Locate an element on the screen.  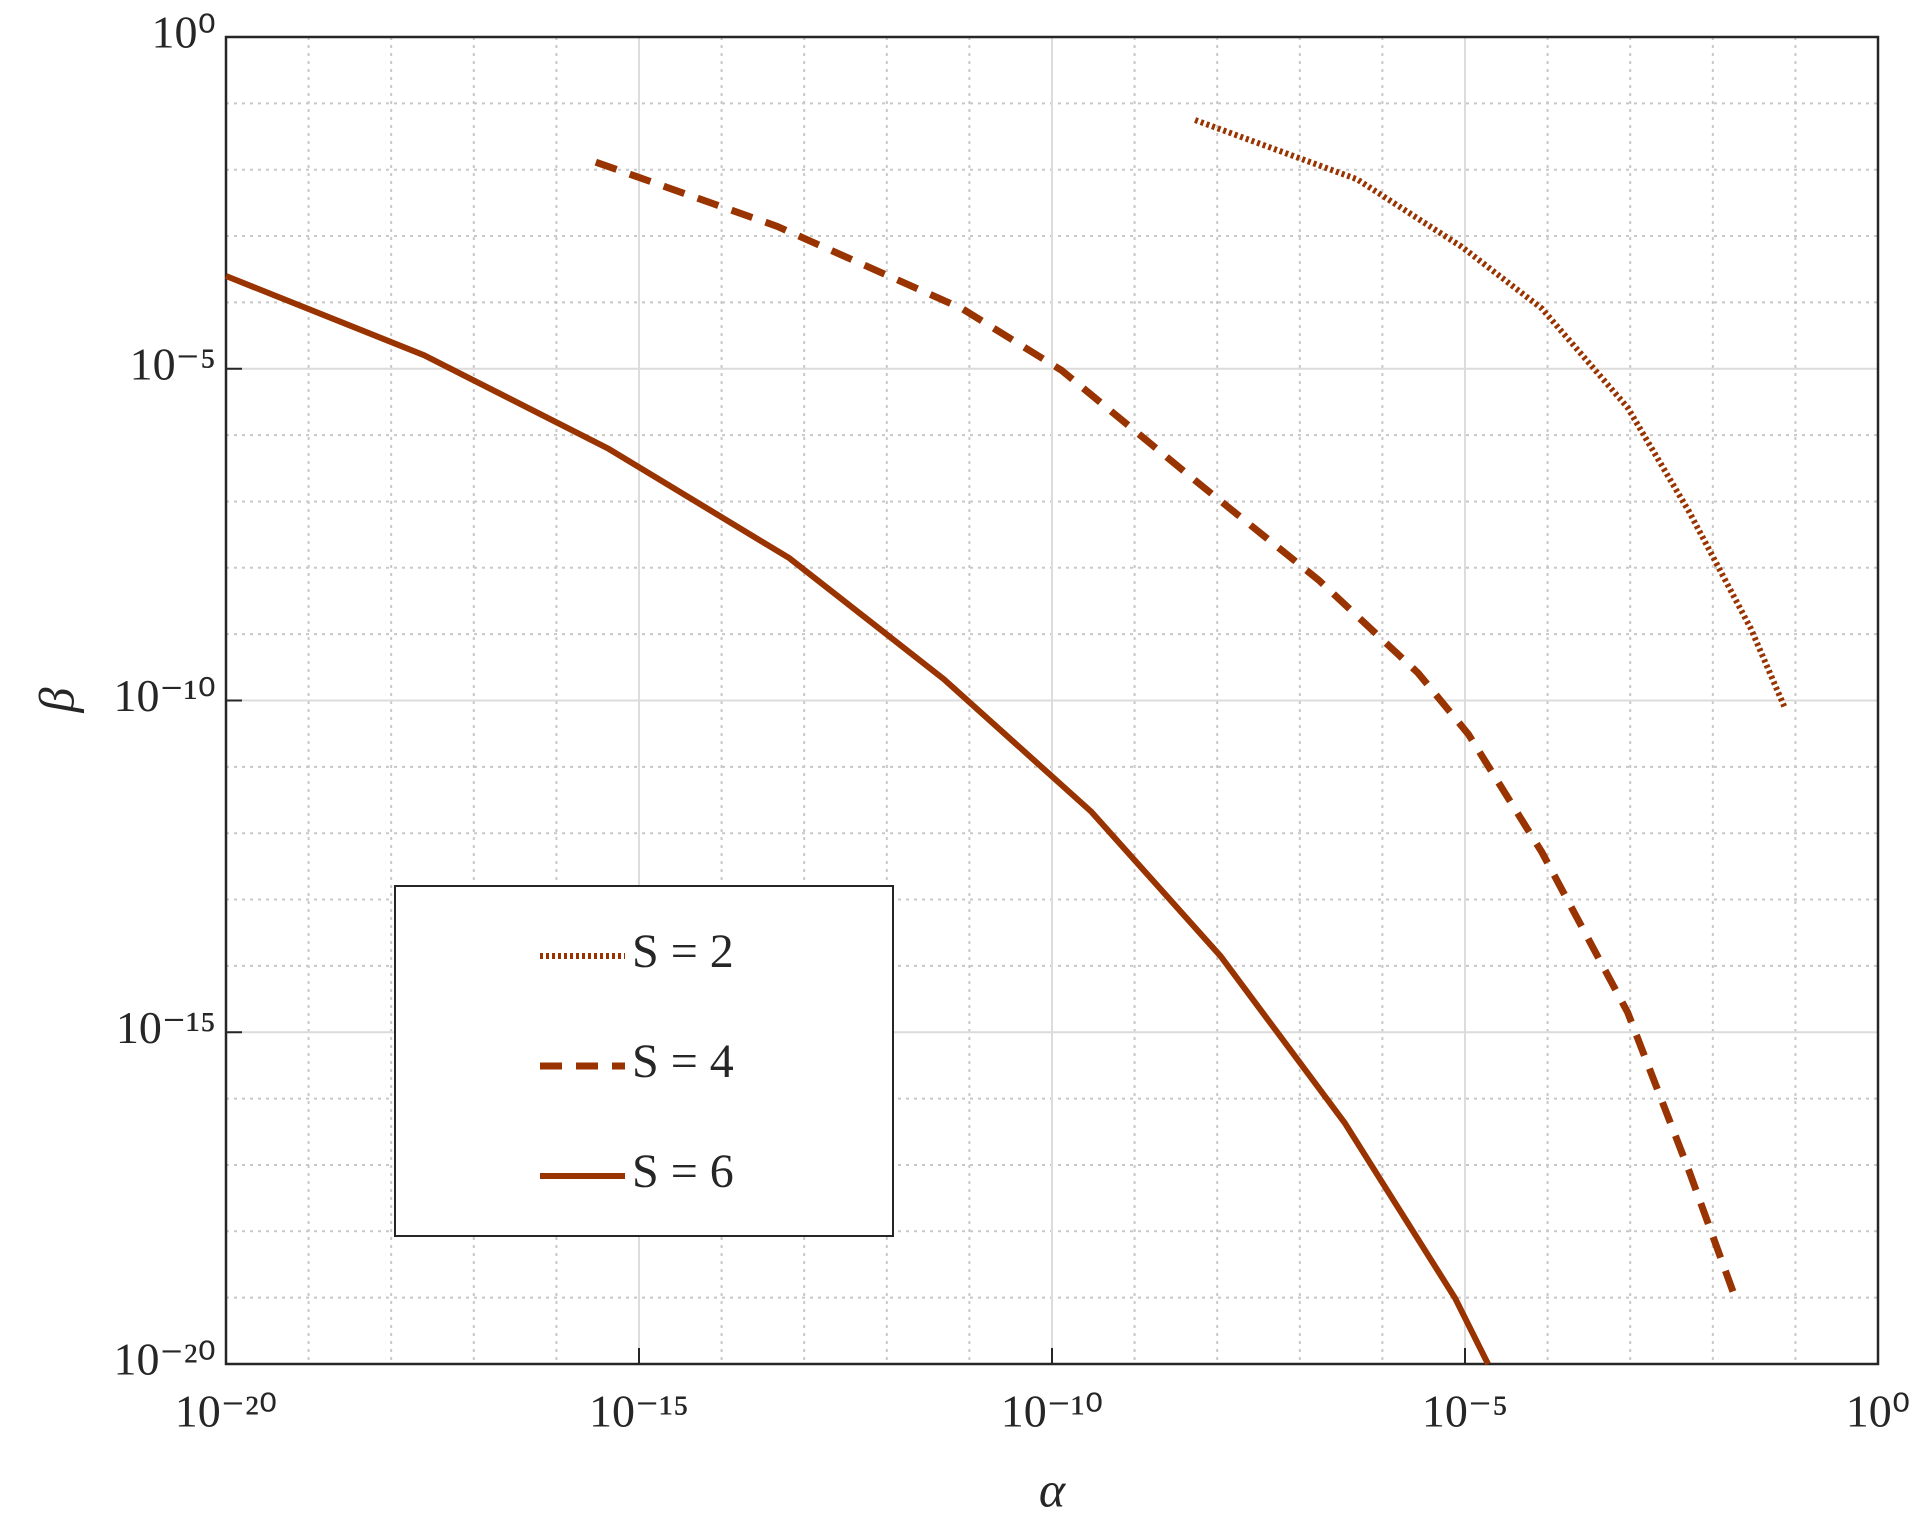
y-tick-label: 10⁻¹⁰ is located at coordinates (164, 695).